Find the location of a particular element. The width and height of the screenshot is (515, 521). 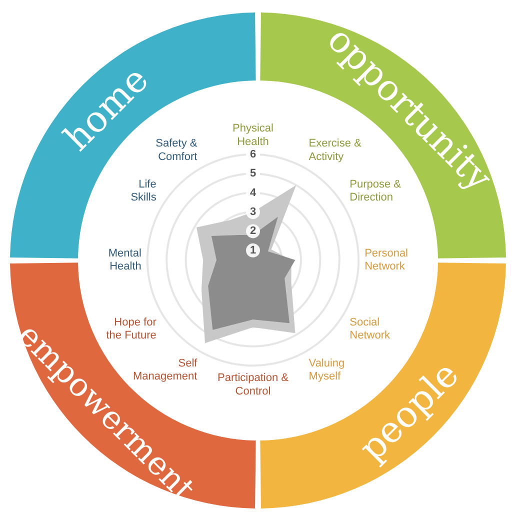

y-tick-label: 6 is located at coordinates (253, 154).